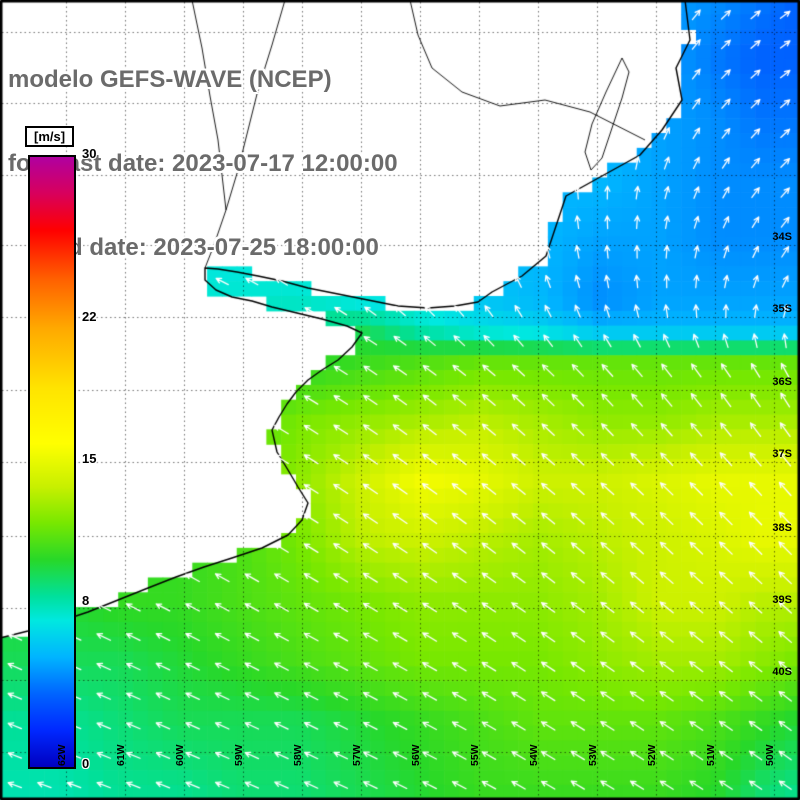 The width and height of the screenshot is (800, 800). I want to click on longitude-label: 54W, so click(534, 755).